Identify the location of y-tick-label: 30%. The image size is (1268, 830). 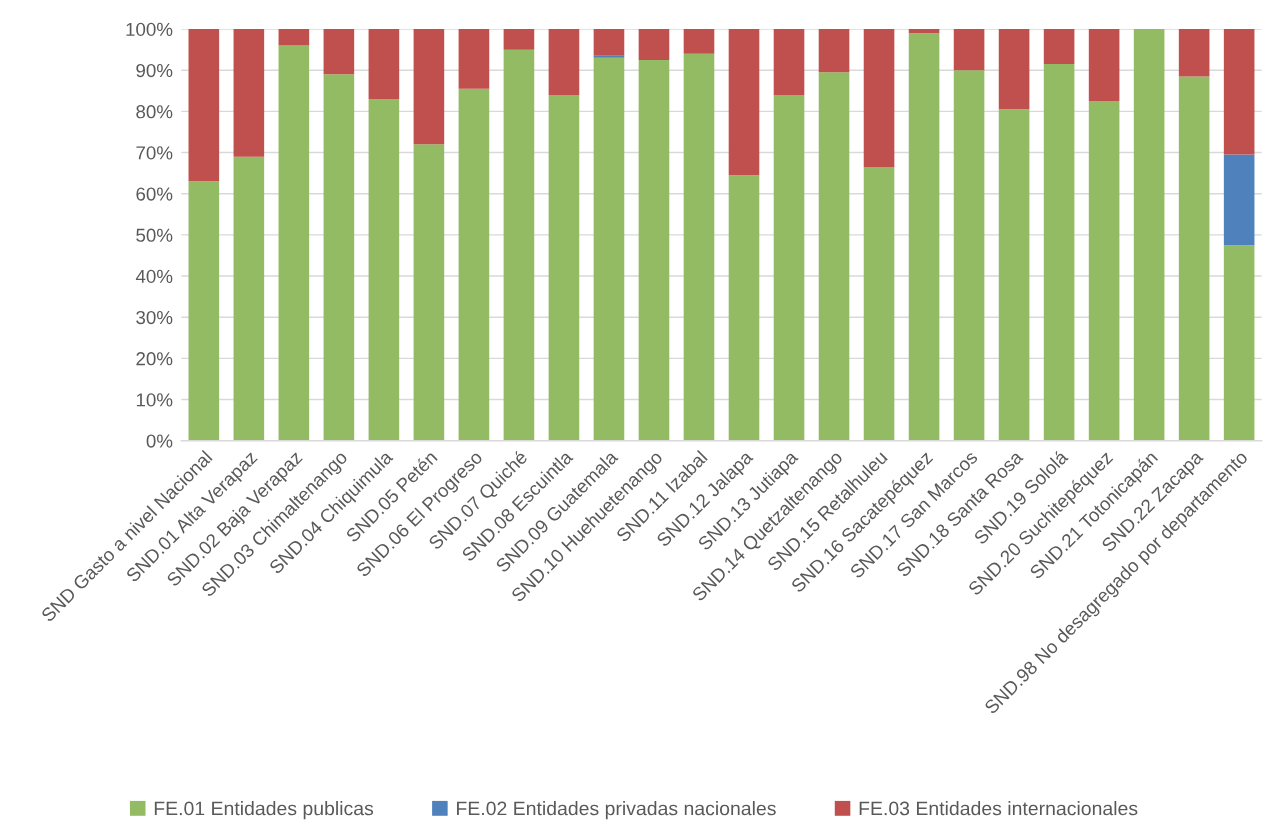
(154, 317).